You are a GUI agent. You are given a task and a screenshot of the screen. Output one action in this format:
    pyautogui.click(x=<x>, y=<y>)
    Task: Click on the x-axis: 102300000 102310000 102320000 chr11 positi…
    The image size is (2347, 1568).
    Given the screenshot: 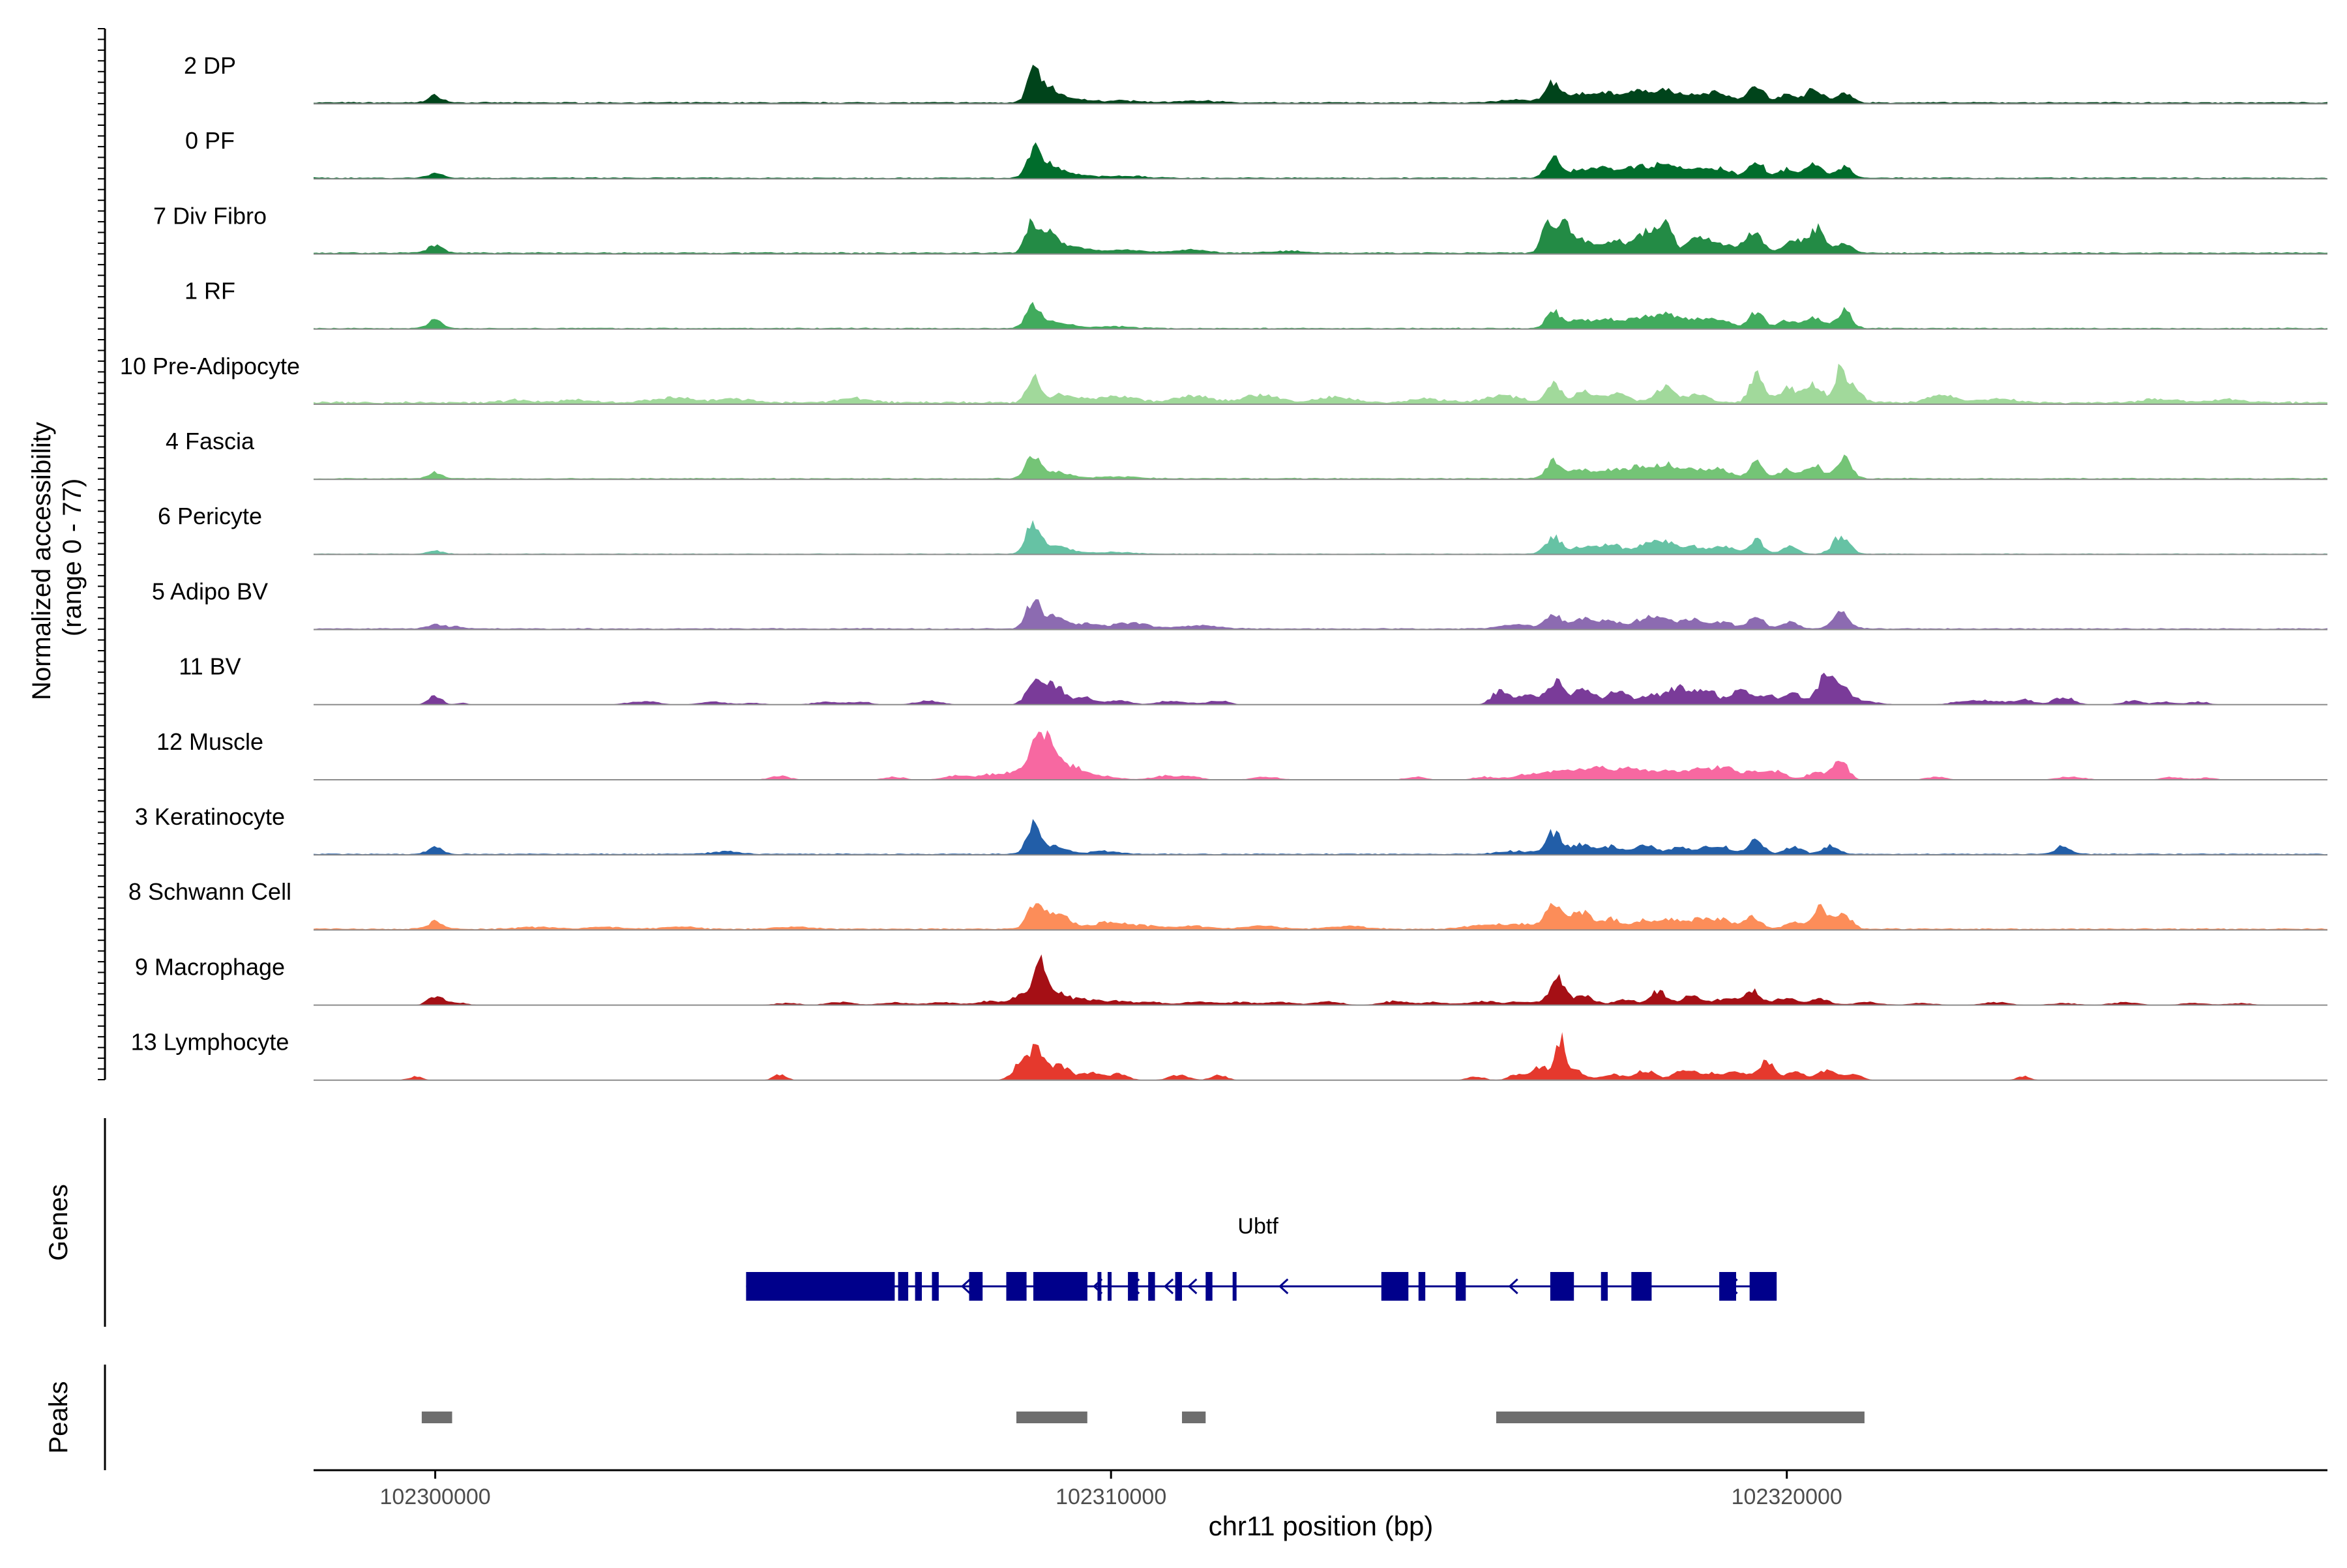 What is the action you would take?
    pyautogui.click(x=1320, y=1505)
    